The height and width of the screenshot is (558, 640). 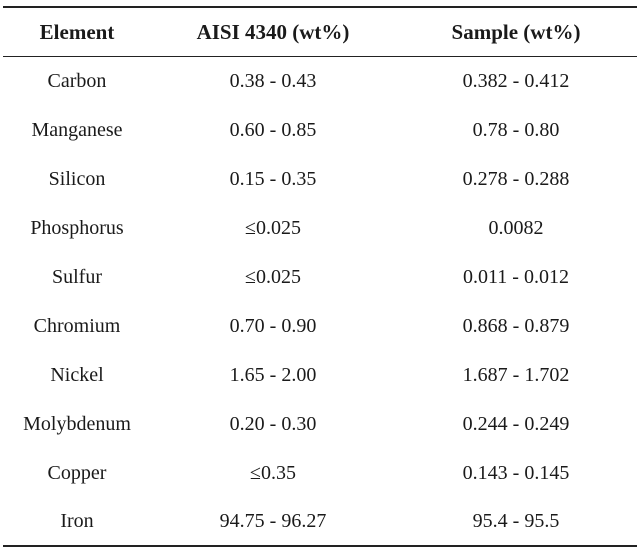 I want to click on cell-sample-range: 0.244 - 0.249, so click(x=516, y=424).